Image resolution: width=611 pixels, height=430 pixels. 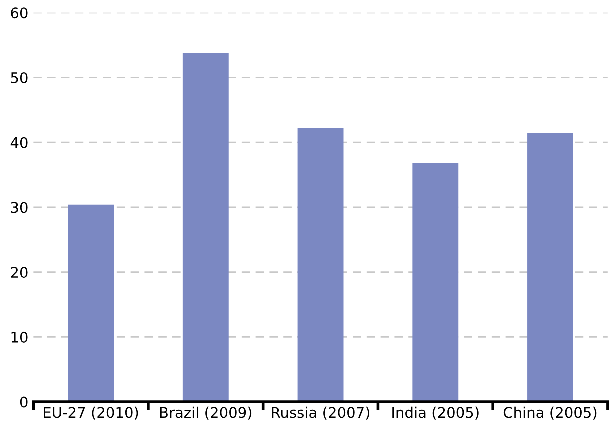 I want to click on y-tick-label: 10, so click(x=20, y=337).